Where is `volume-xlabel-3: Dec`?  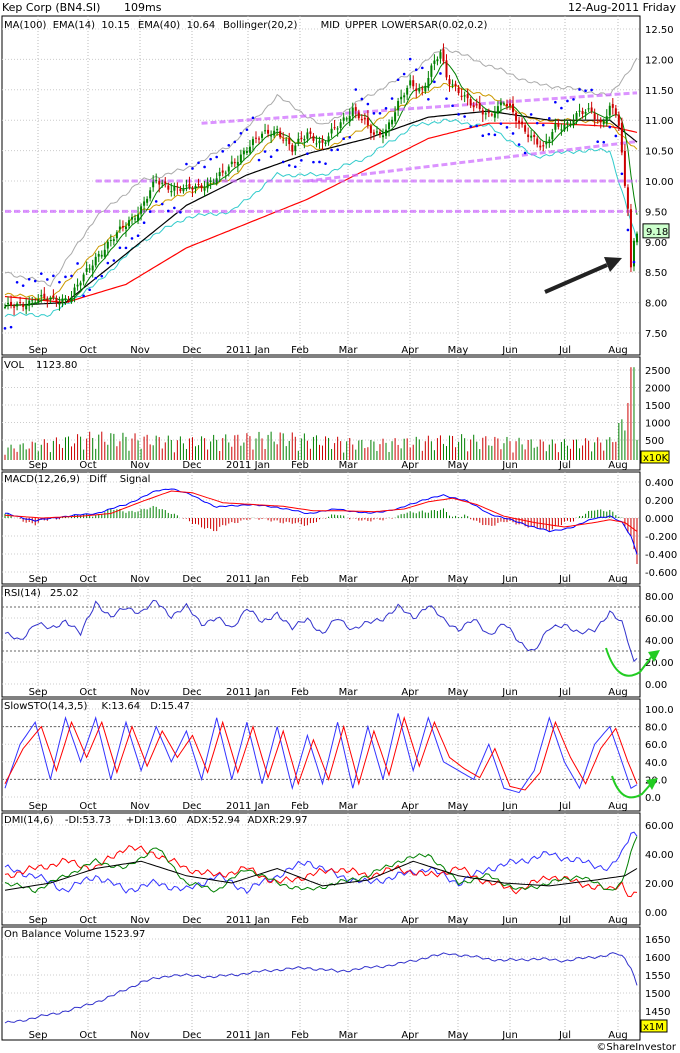 volume-xlabel-3: Dec is located at coordinates (191, 465).